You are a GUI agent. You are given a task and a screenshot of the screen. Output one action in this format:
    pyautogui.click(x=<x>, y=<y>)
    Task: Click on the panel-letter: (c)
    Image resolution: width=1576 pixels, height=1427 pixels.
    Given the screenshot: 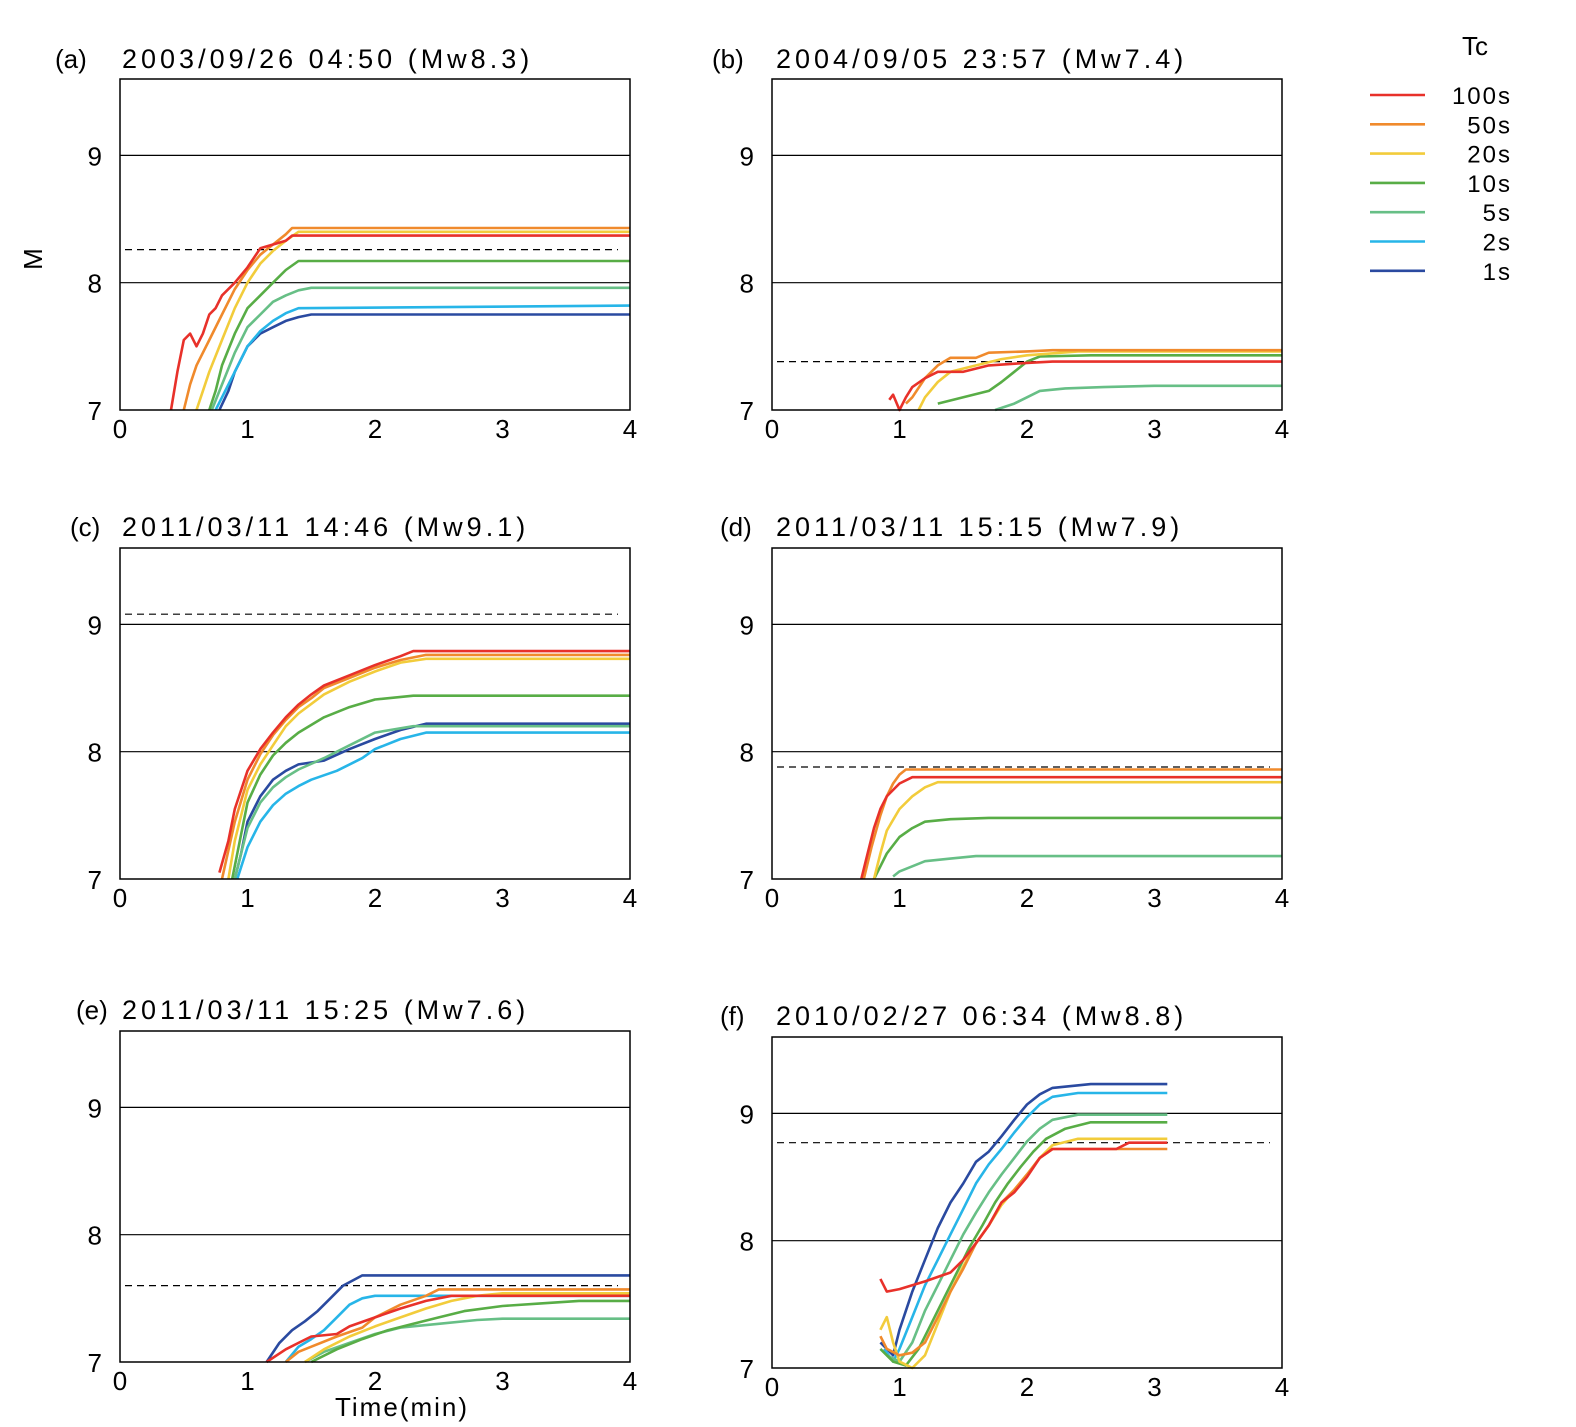 What is the action you would take?
    pyautogui.click(x=85, y=527)
    